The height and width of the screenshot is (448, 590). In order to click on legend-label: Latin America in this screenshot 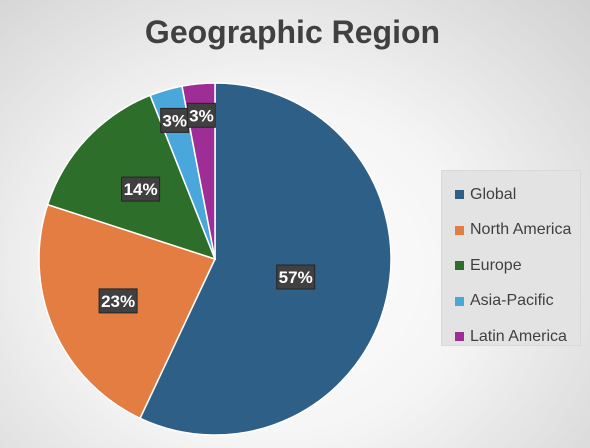, I will do `click(518, 336)`.